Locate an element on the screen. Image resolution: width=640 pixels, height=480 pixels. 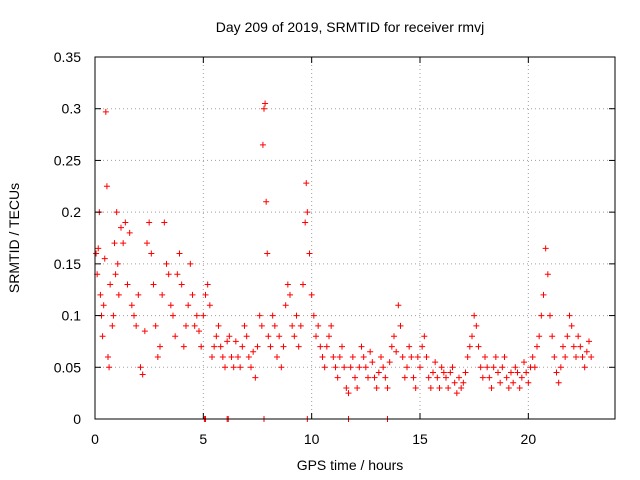
y-tick-label: 0.1 is located at coordinates (72, 316).